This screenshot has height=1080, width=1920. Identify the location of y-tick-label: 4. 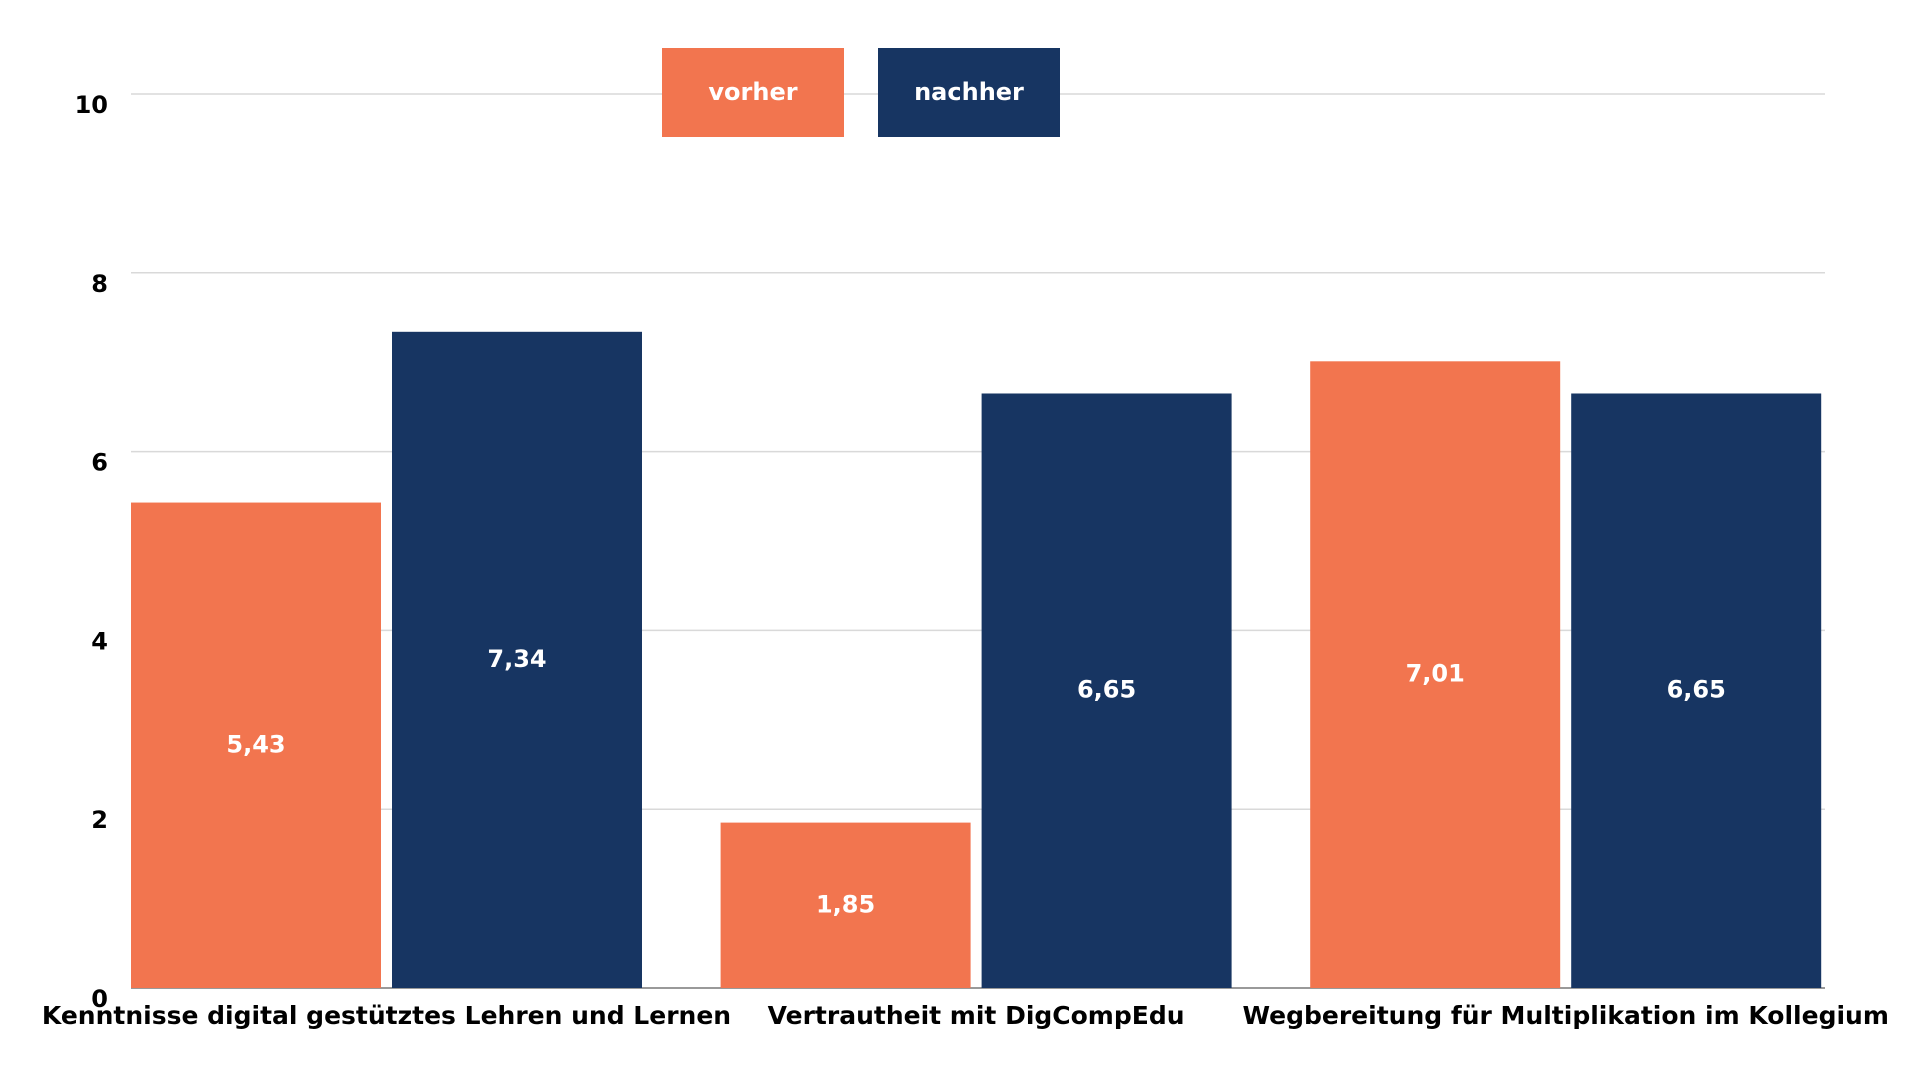
(99, 641).